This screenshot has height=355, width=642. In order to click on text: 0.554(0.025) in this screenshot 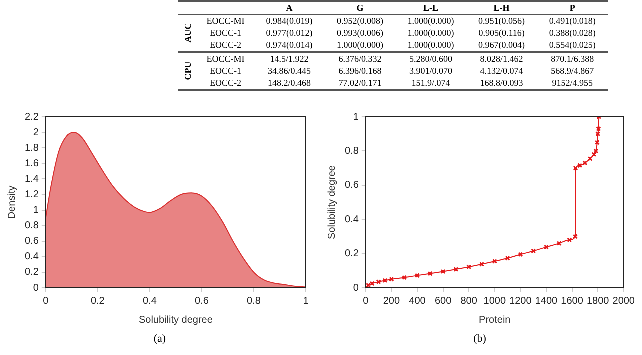, I will do `click(572, 45)`.